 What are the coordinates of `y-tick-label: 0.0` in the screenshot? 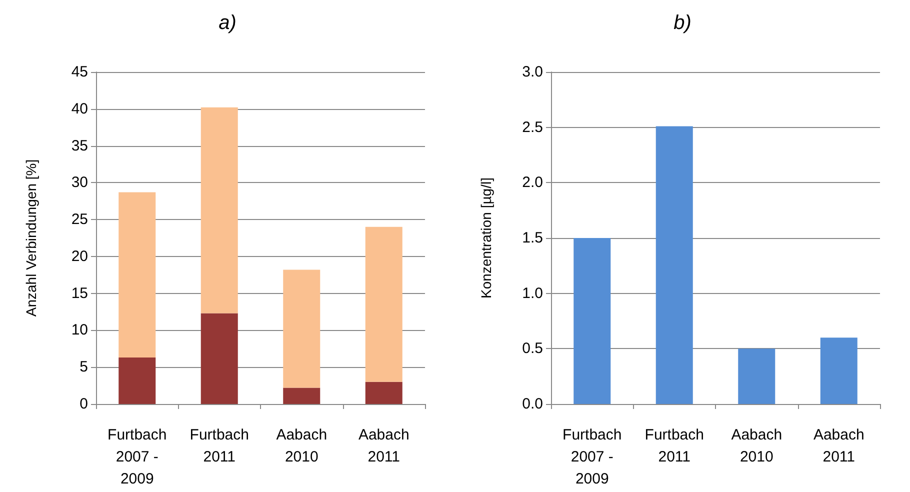 It's located at (532, 404).